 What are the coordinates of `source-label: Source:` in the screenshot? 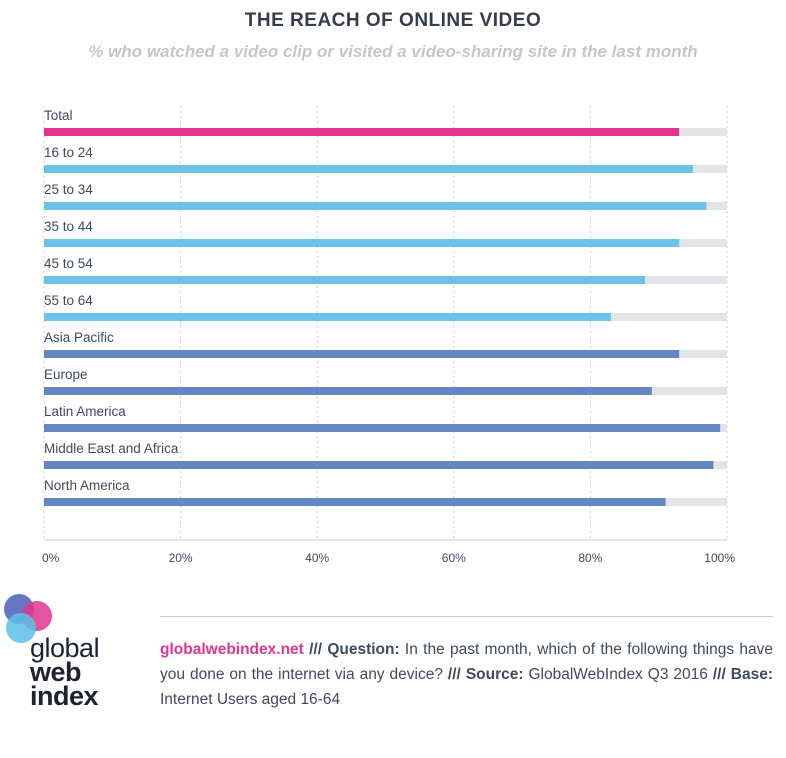 It's located at (494, 674).